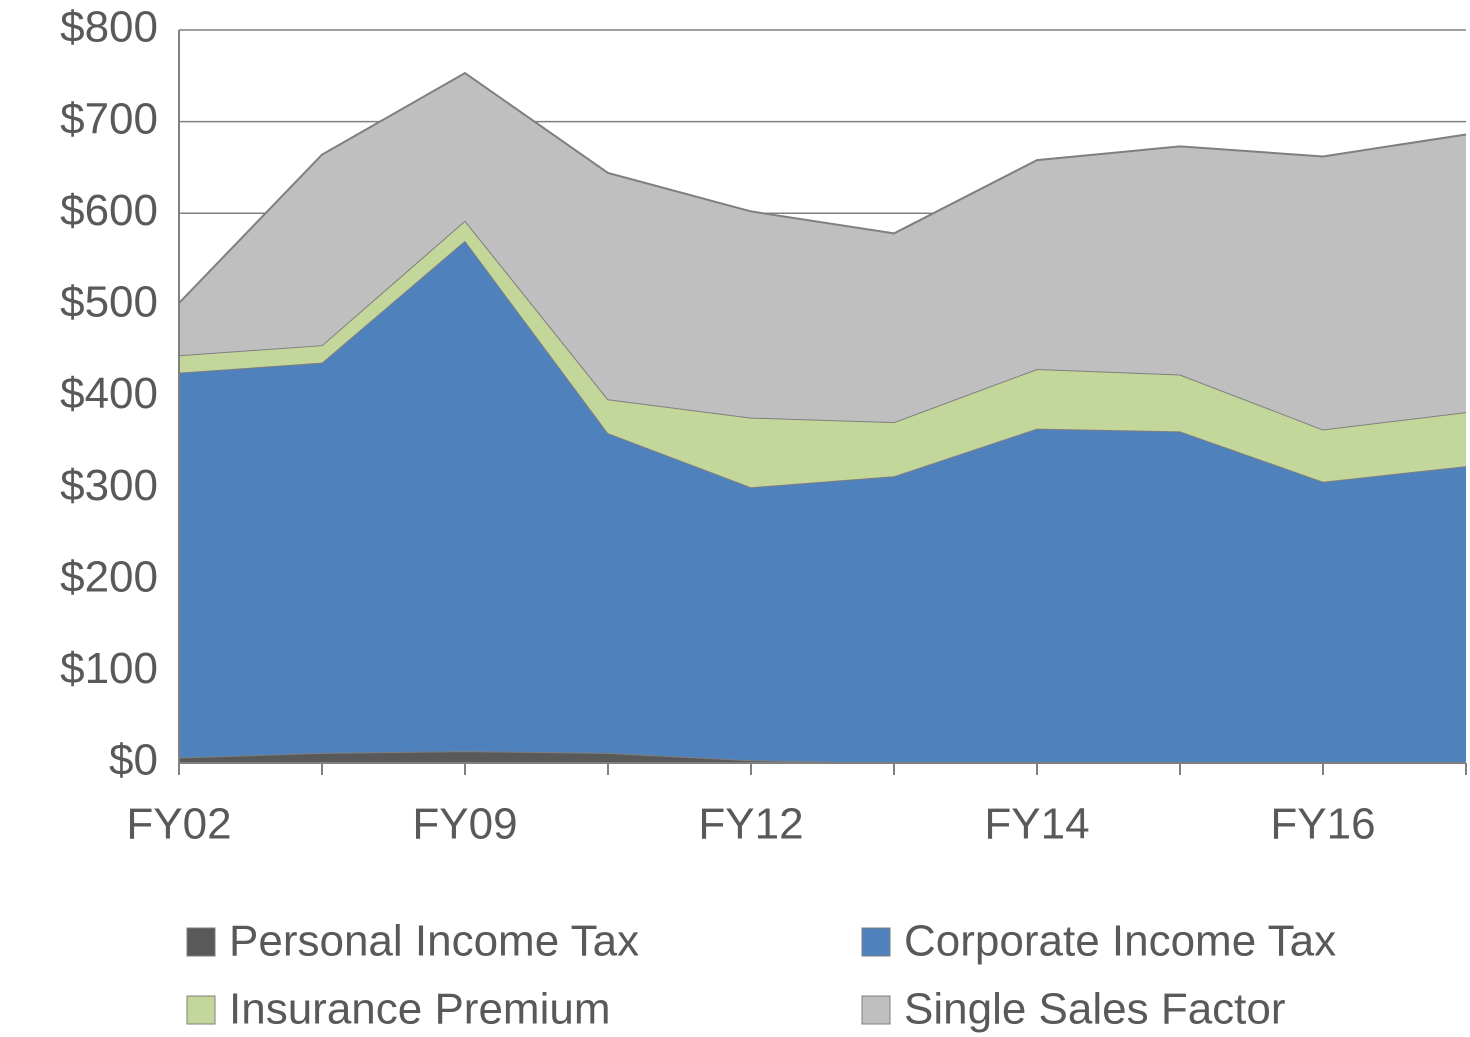 This screenshot has height=1037, width=1470. I want to click on y-tick-label: $100, so click(109, 668).